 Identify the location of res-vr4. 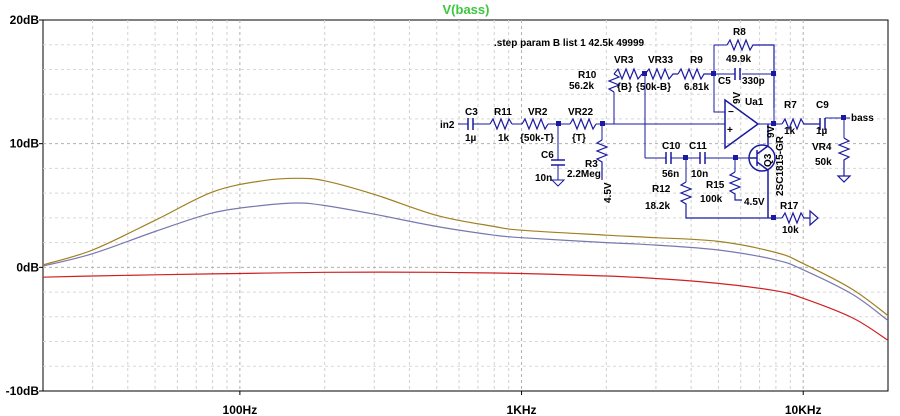
(844, 160).